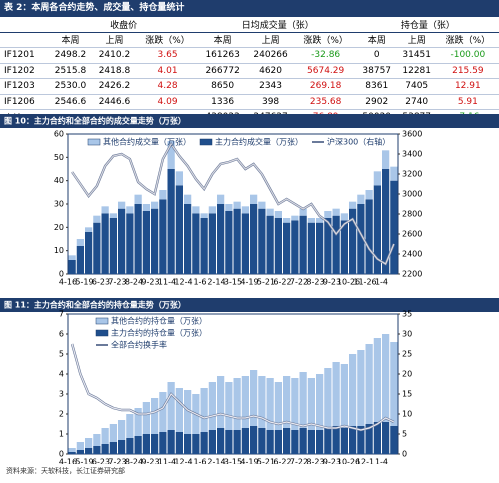 The width and height of the screenshot is (499, 483). What do you see at coordinates (59, 134) in the screenshot?
I see `y-tick-label: 60` at bounding box center [59, 134].